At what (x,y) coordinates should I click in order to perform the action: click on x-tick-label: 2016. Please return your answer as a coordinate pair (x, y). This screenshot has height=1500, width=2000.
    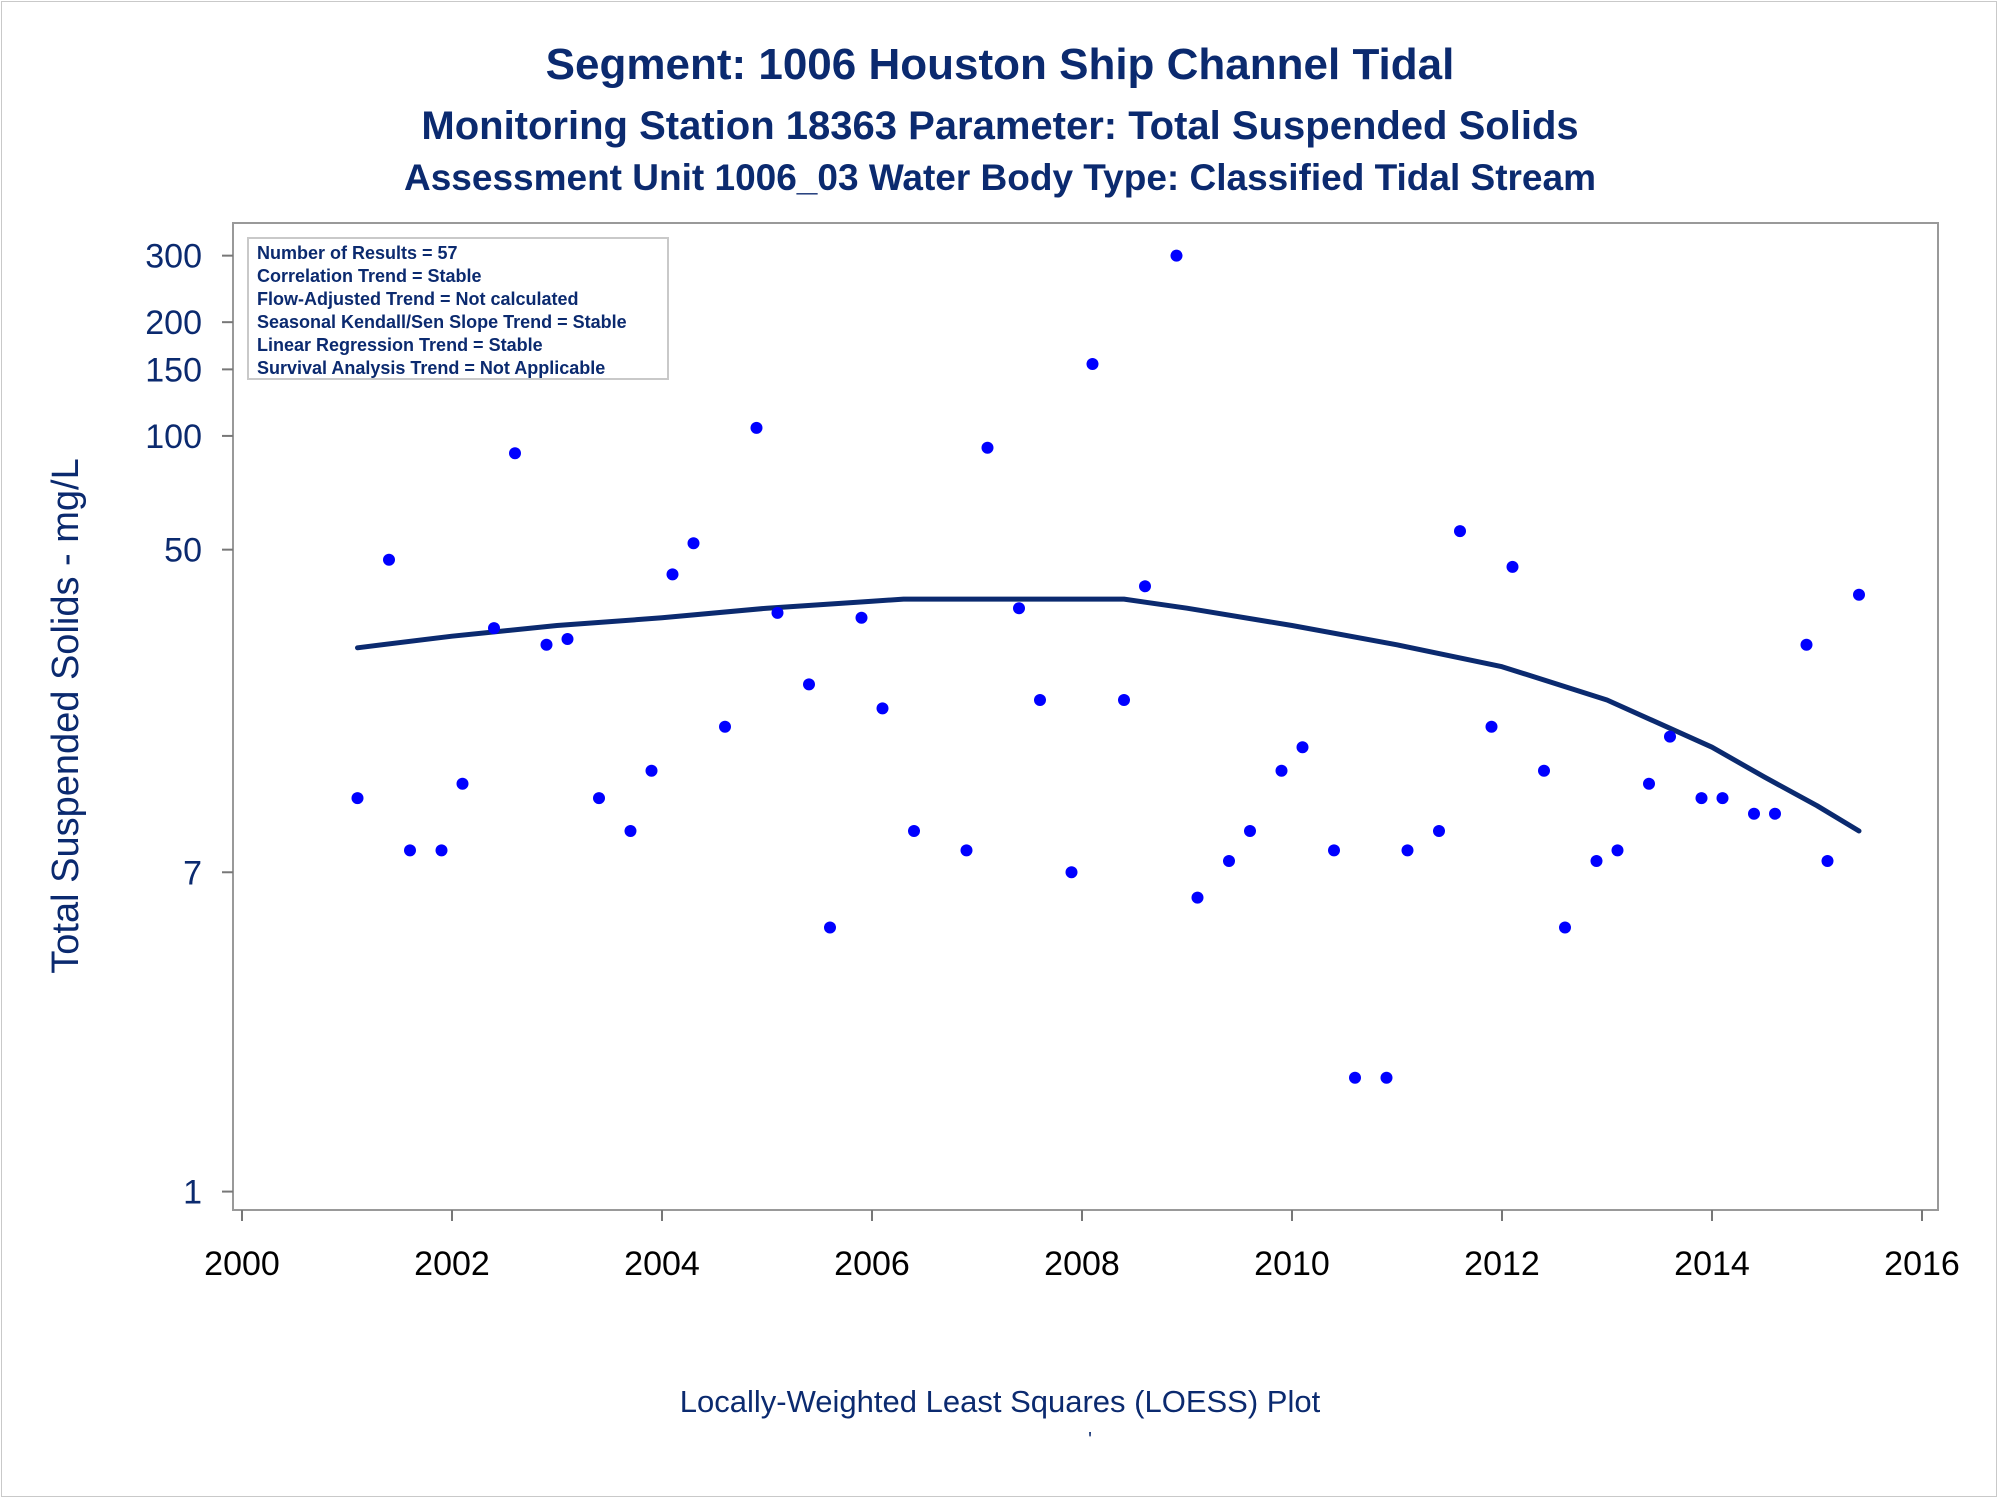
    Looking at the image, I should click on (1922, 1264).